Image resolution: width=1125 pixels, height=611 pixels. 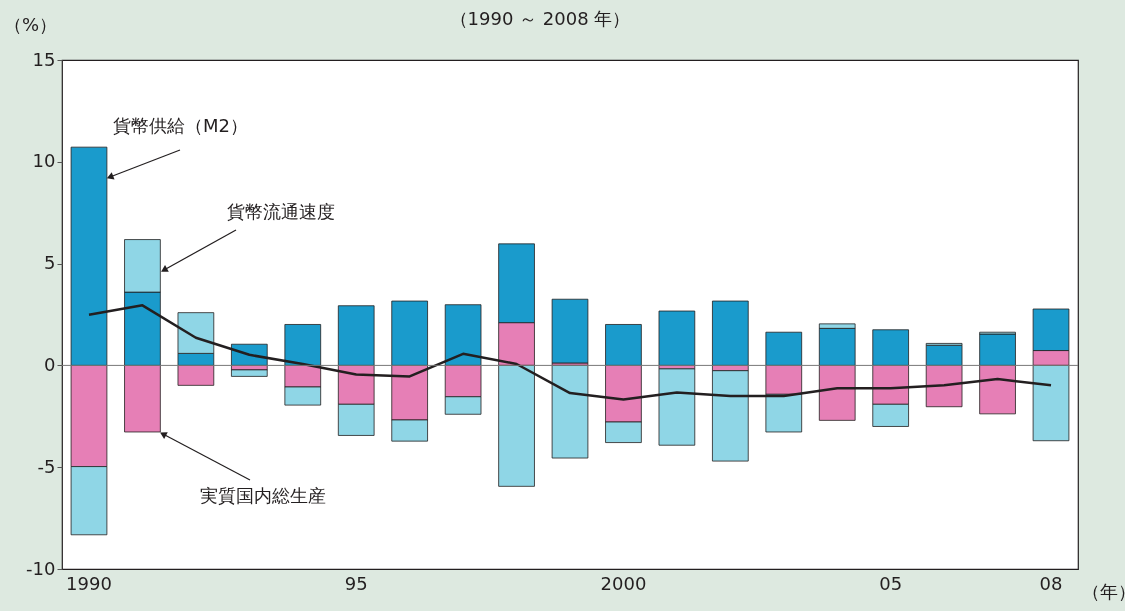 I want to click on y-tick-label: 15, so click(x=44, y=59).